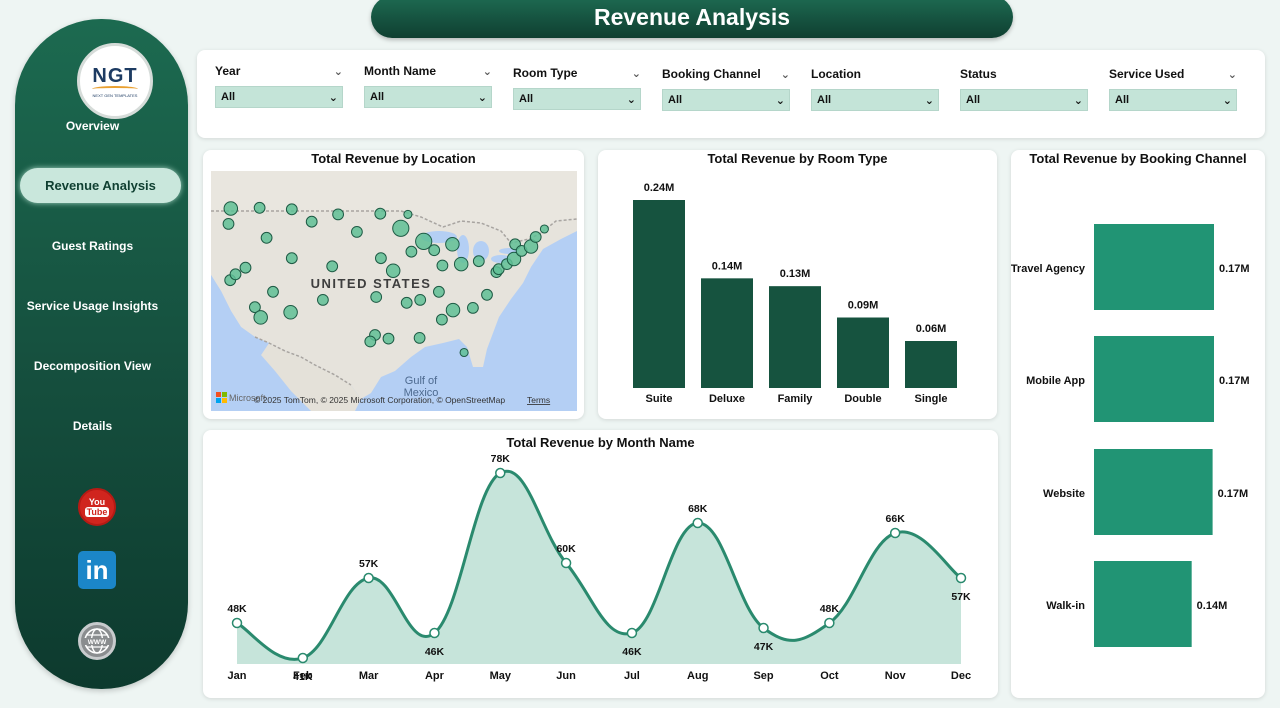 Image resolution: width=1280 pixels, height=708 pixels. What do you see at coordinates (92, 306) in the screenshot?
I see `nav-item-service-usage-insights: Service Usage Insights` at bounding box center [92, 306].